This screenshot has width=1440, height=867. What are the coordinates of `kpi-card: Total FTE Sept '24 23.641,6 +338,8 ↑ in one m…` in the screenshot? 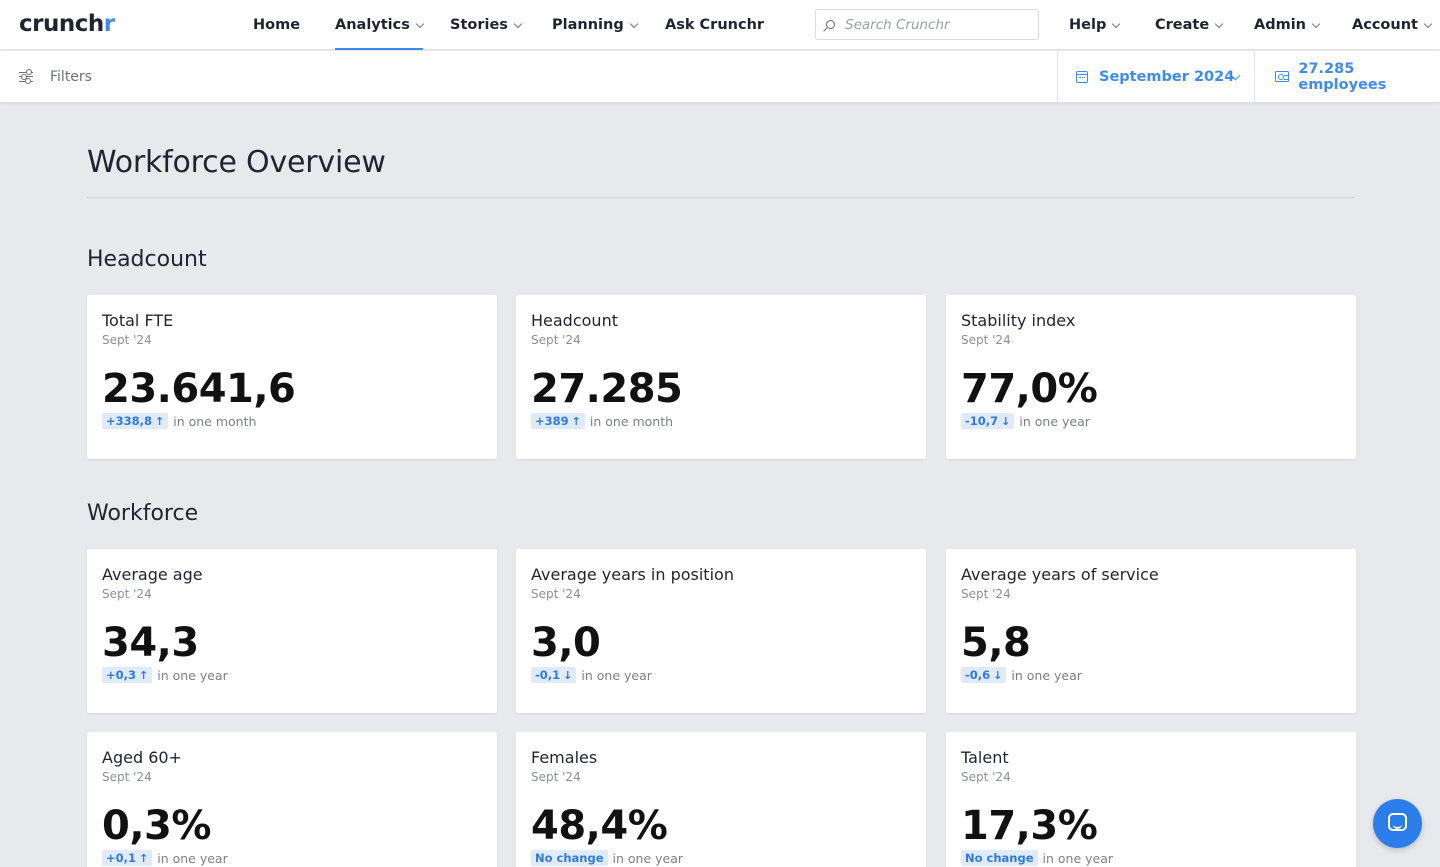 It's located at (292, 377).